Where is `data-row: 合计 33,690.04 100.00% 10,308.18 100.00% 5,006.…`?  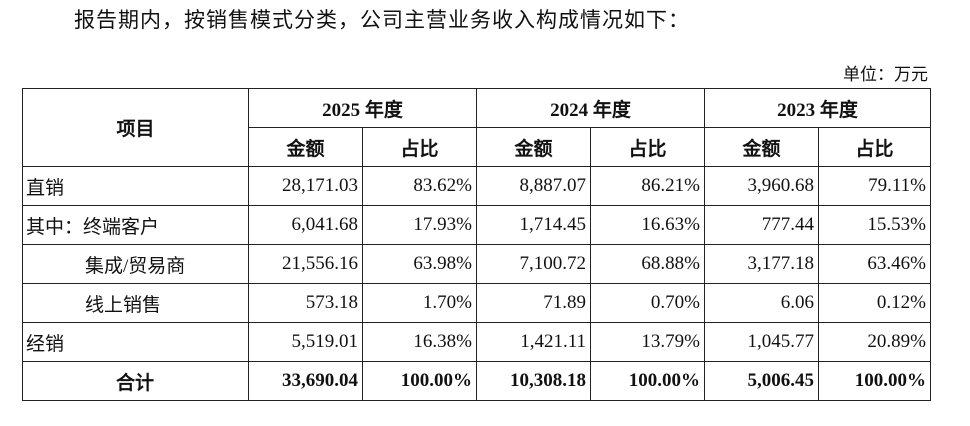 data-row: 合计 33,690.04 100.00% 10,308.18 100.00% 5,006.… is located at coordinates (476, 381).